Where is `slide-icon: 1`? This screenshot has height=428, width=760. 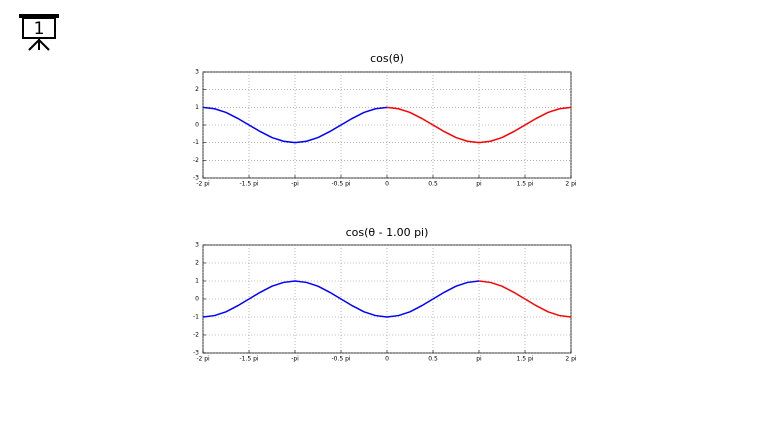
slide-icon: 1 is located at coordinates (39, 32).